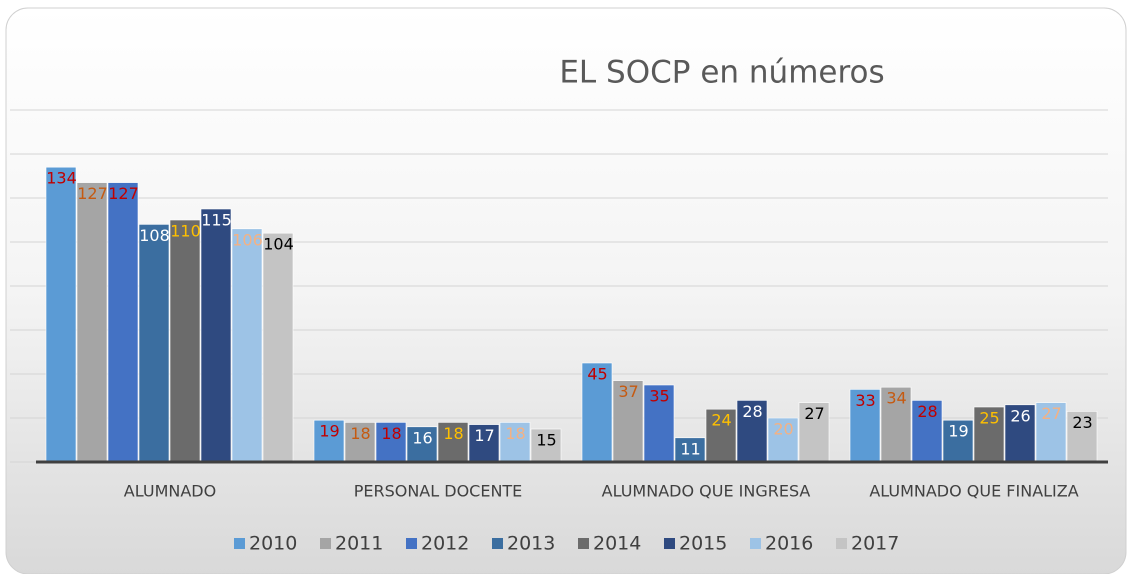 This screenshot has width=1131, height=578. What do you see at coordinates (438, 491) in the screenshot?
I see `x-tick-label: PERSONAL DOCENTE` at bounding box center [438, 491].